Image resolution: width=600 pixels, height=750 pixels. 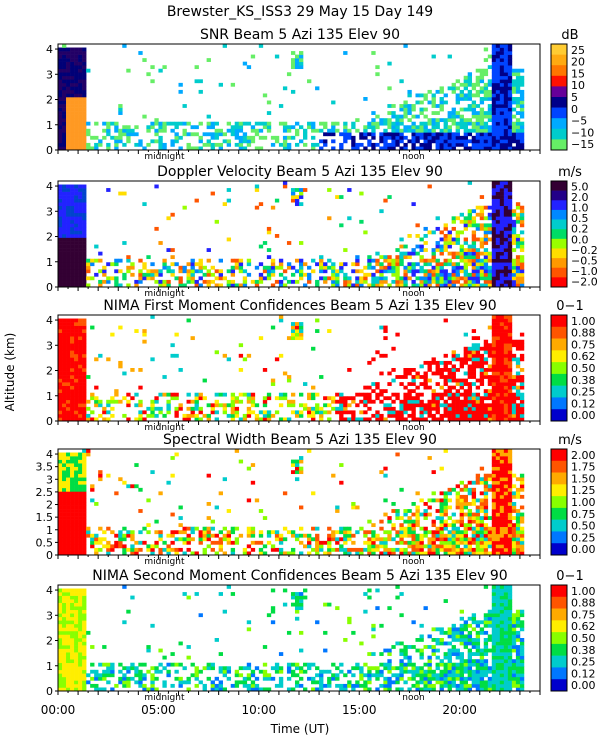 I want to click on y-tick-label: 2, so click(x=49, y=100).